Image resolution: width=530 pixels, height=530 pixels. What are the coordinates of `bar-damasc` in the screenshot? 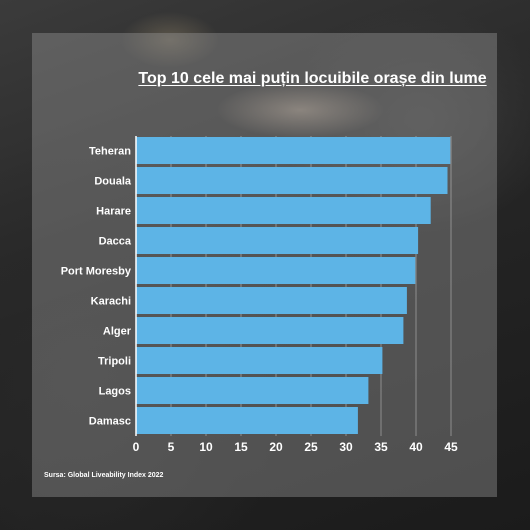 It's located at (247, 420).